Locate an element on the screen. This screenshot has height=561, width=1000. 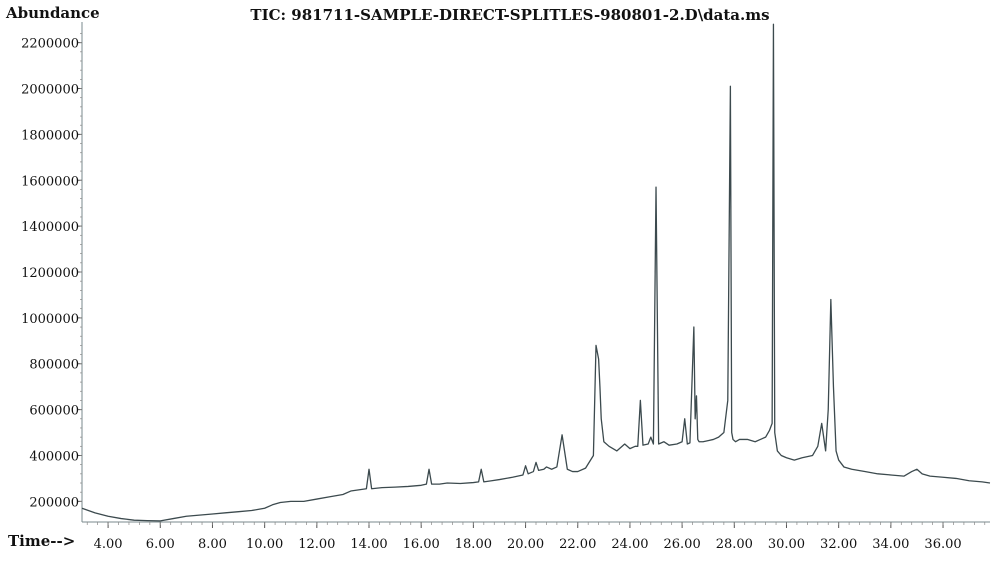
x-tick-label: 34.00 is located at coordinates (890, 544).